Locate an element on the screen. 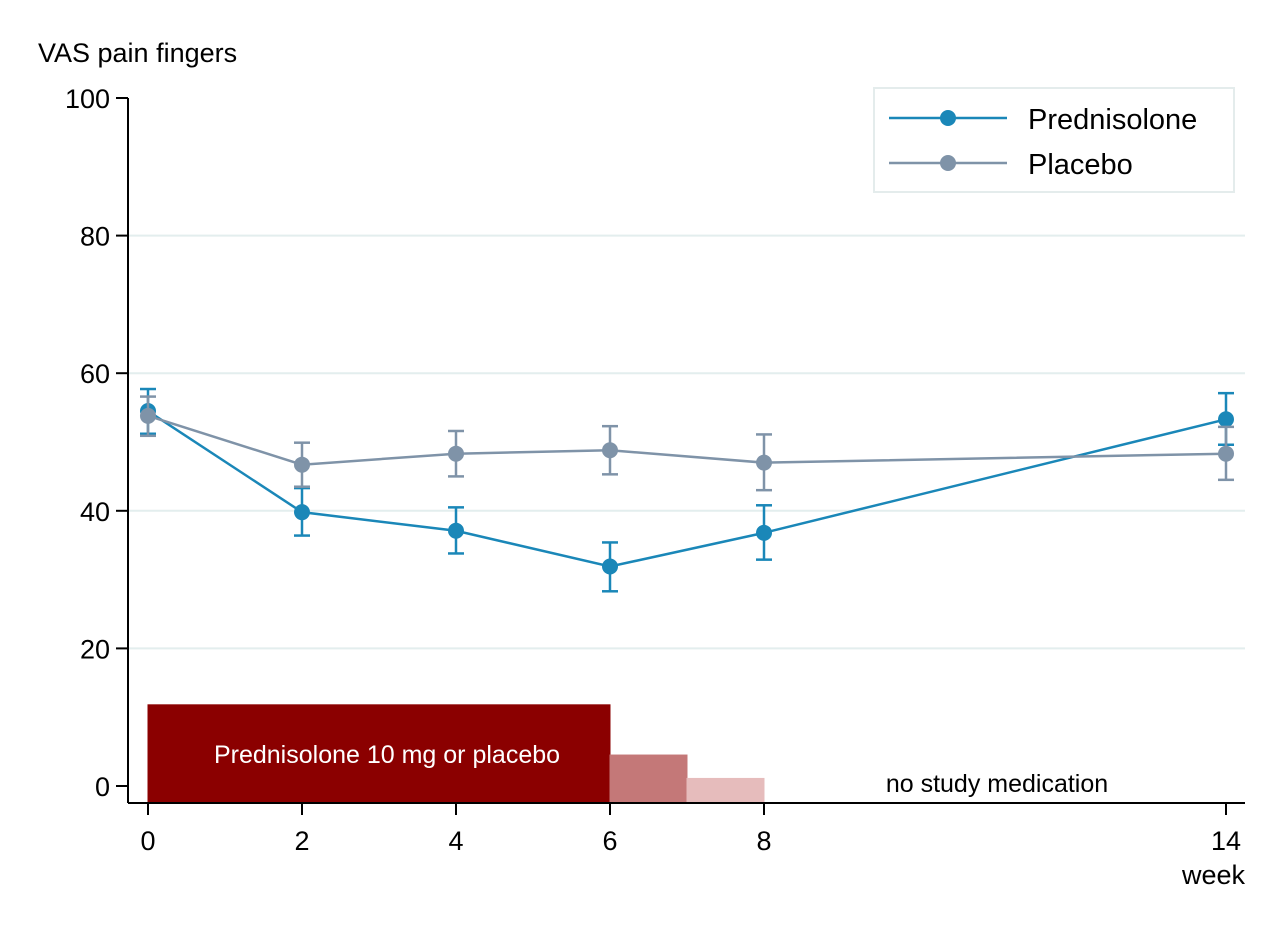  no-study-medication-label: no study medication is located at coordinates (997, 784).